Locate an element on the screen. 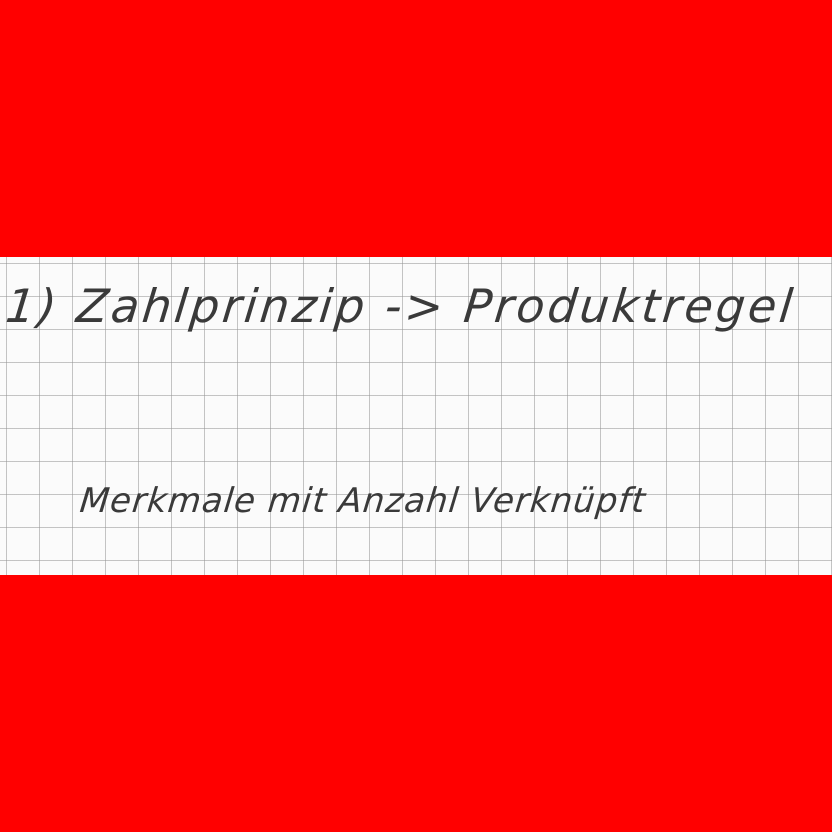 This screenshot has width=832, height=832. subtext-line: Merkmale mit Anzahl Verknüpft is located at coordinates (362, 501).